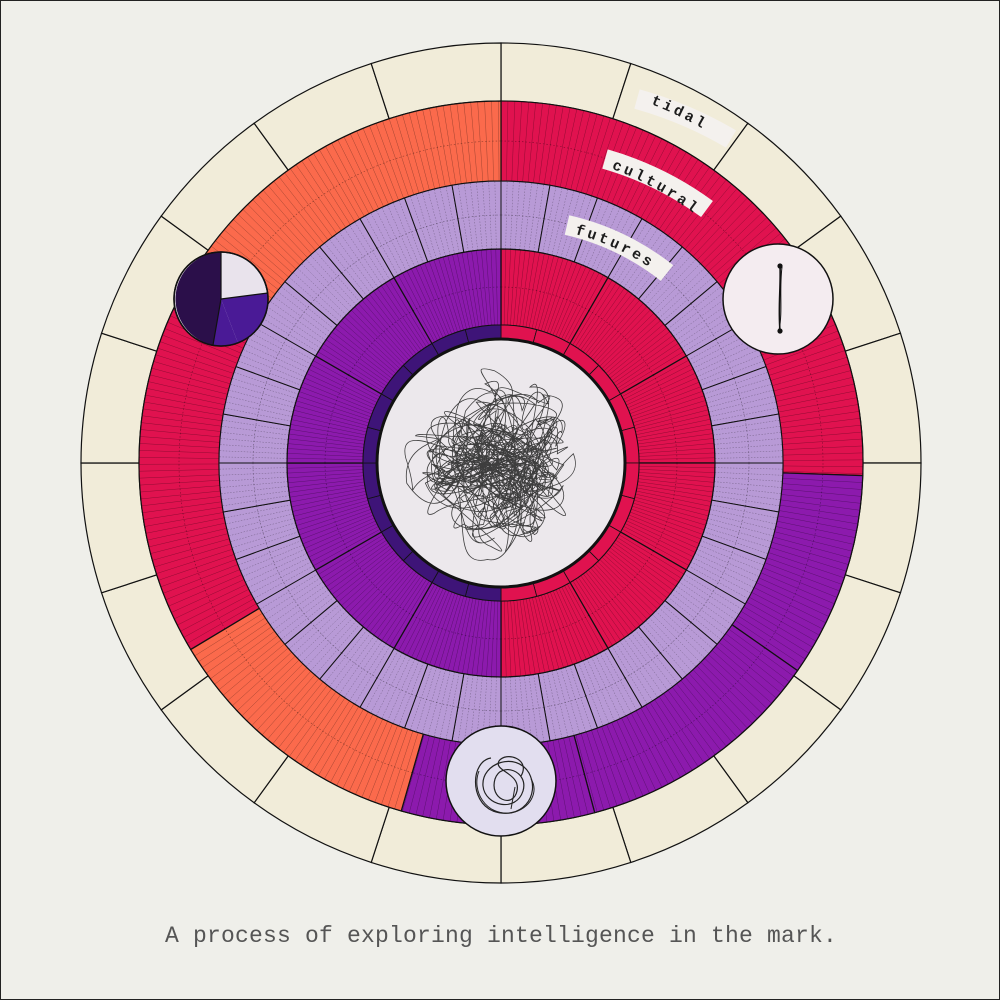  What do you see at coordinates (778, 299) in the screenshot?
I see `line-marker-icon` at bounding box center [778, 299].